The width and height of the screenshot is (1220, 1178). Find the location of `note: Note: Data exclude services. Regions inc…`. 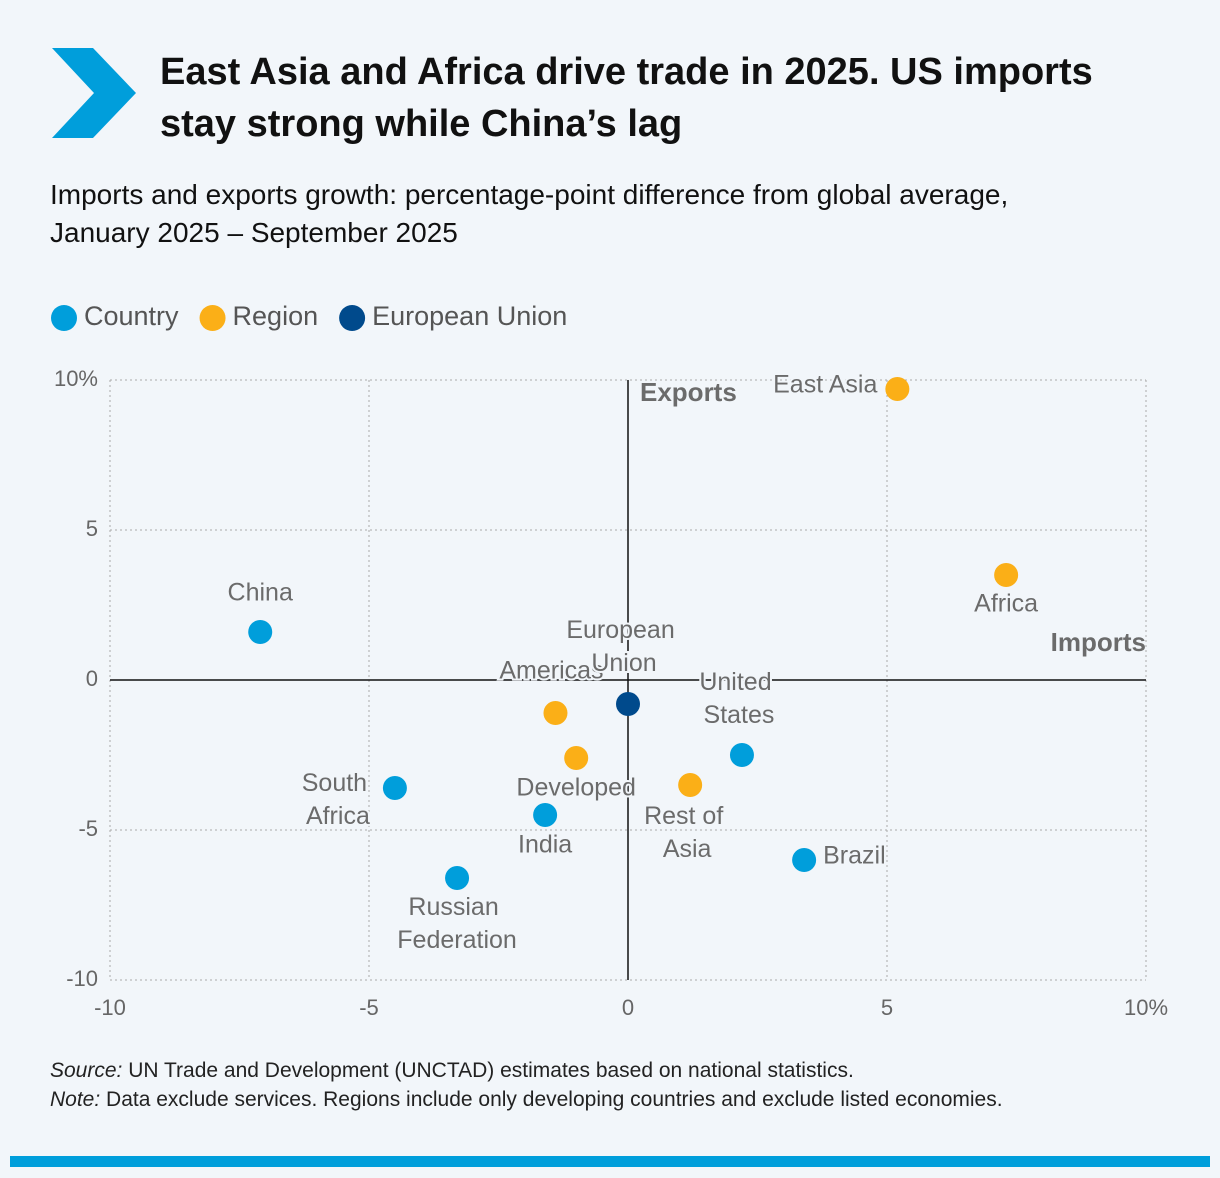

note: Note: Data exclude services. Regions inc… is located at coordinates (526, 1099).